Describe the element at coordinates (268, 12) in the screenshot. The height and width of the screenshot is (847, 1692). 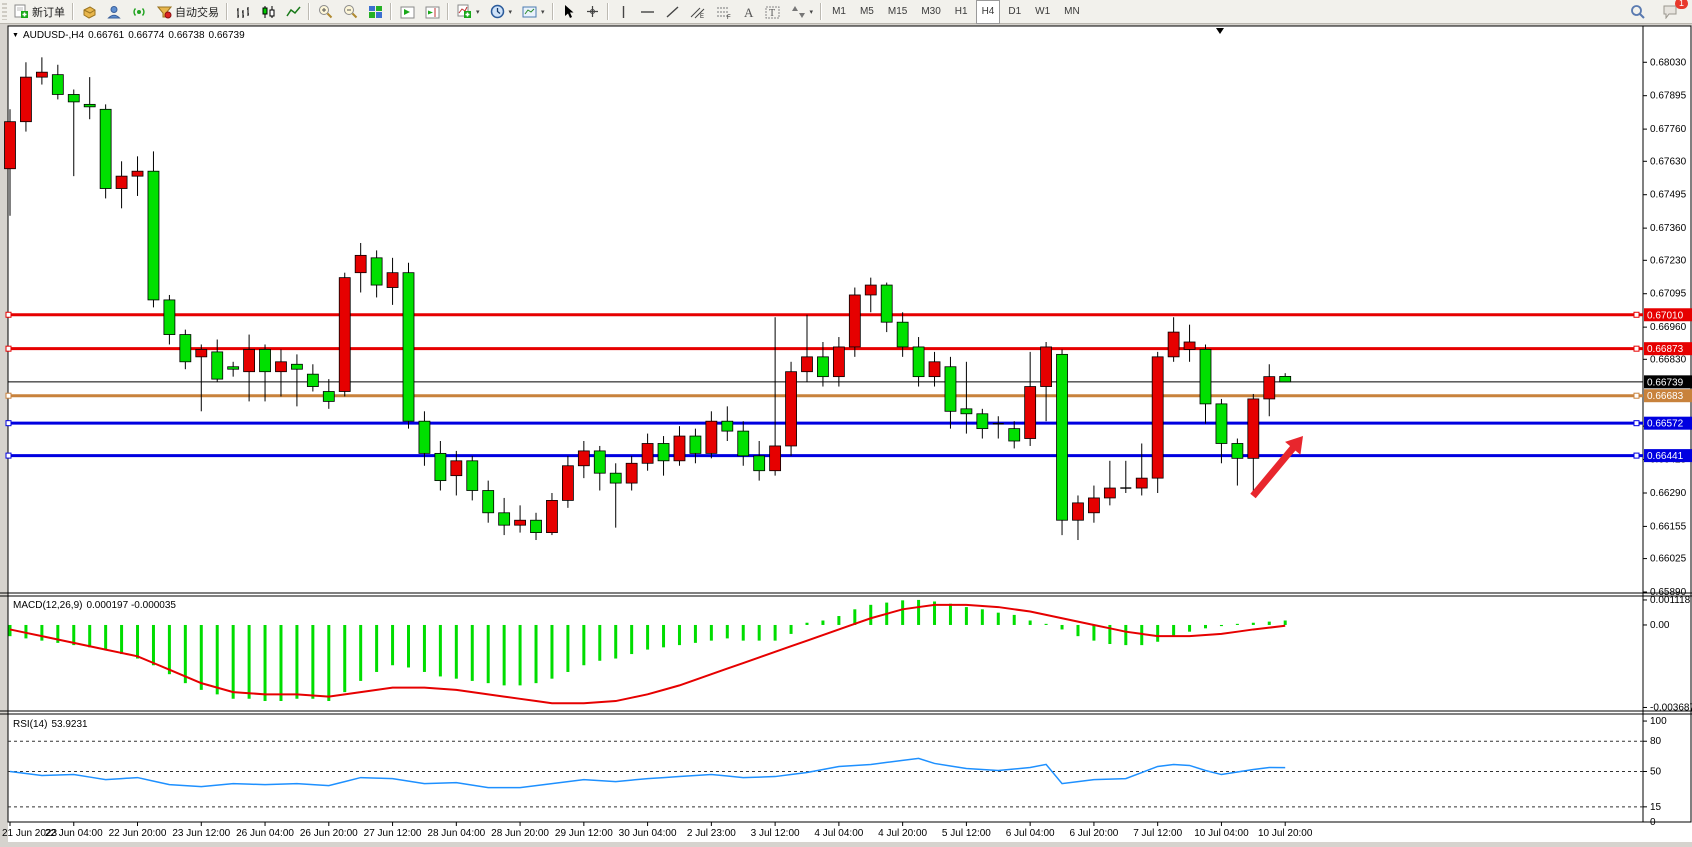
I see `candlestick-chart-button` at that location.